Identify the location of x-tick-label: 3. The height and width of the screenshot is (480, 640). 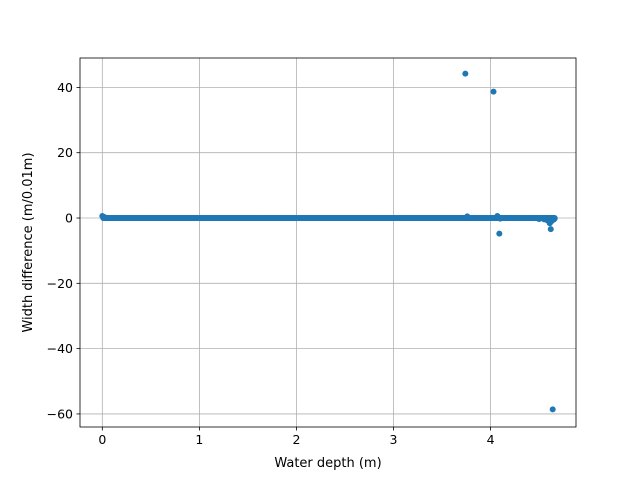
(394, 439).